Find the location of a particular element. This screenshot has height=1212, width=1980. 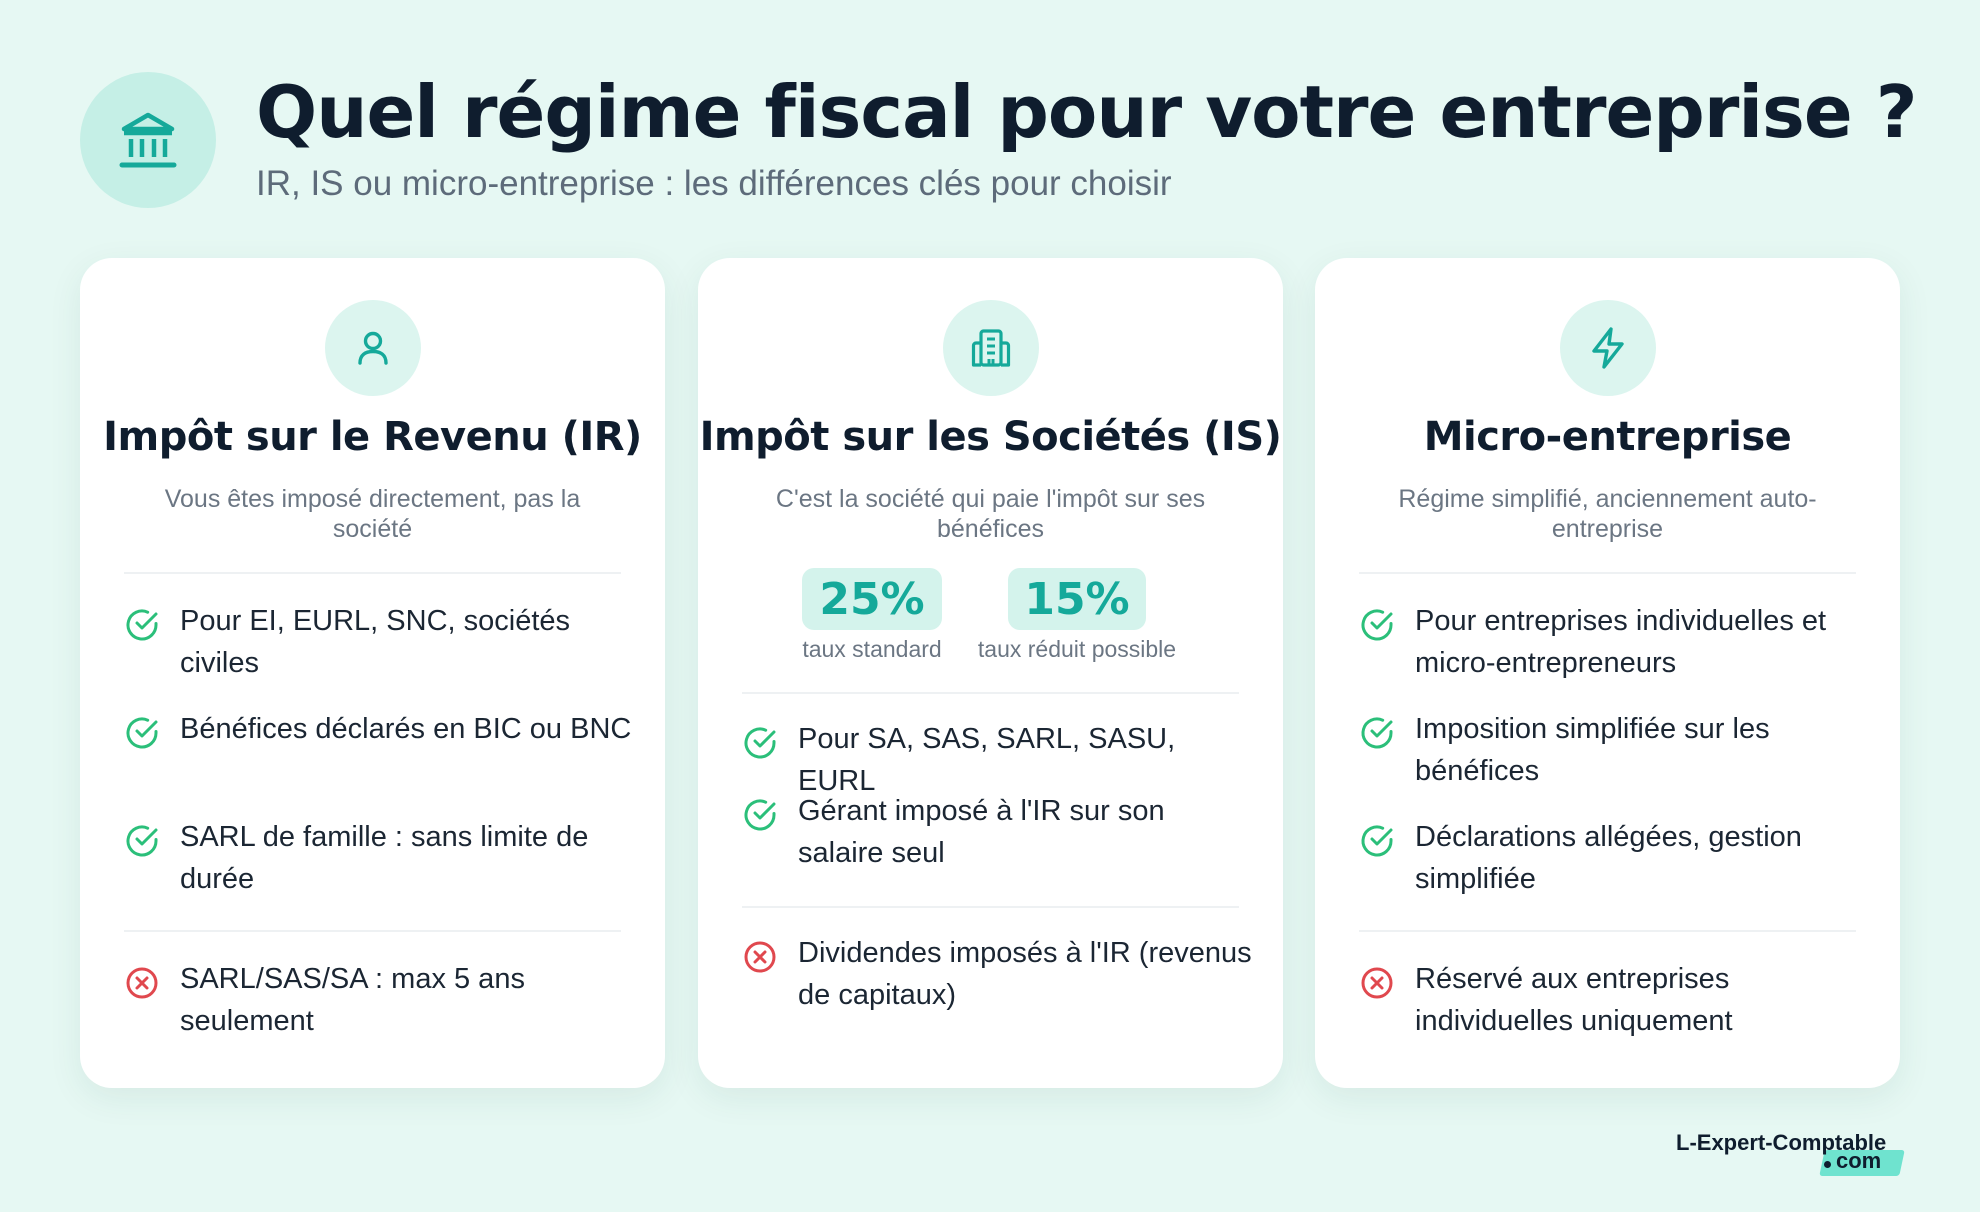

card-title: Impôt sur le Revenu (IR) is located at coordinates (372, 437).